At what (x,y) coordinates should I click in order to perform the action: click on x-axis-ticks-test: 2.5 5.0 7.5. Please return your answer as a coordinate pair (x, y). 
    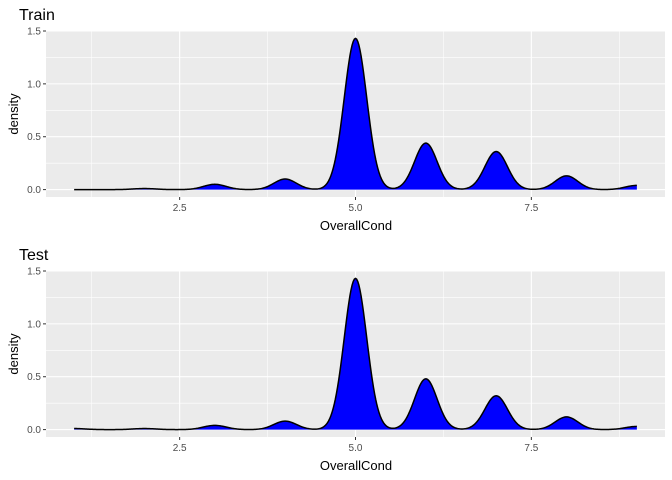
    Looking at the image, I should click on (356, 445).